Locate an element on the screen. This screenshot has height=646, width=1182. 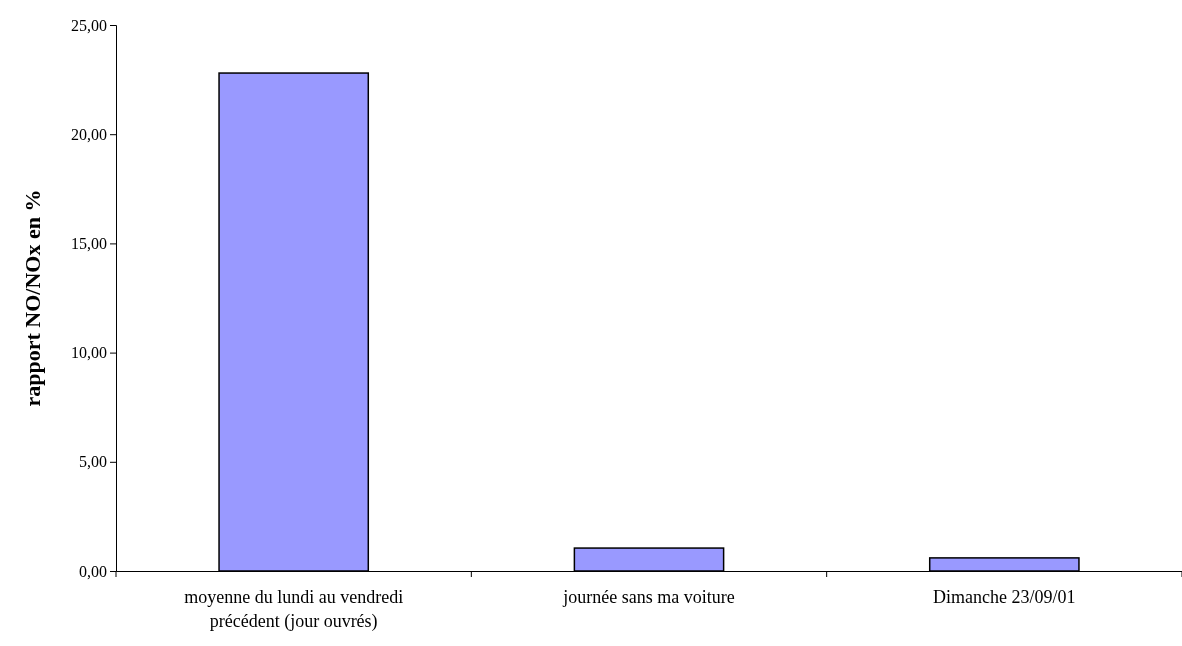
x-tick-label: Dimanche 23/09/01 is located at coordinates (1004, 597).